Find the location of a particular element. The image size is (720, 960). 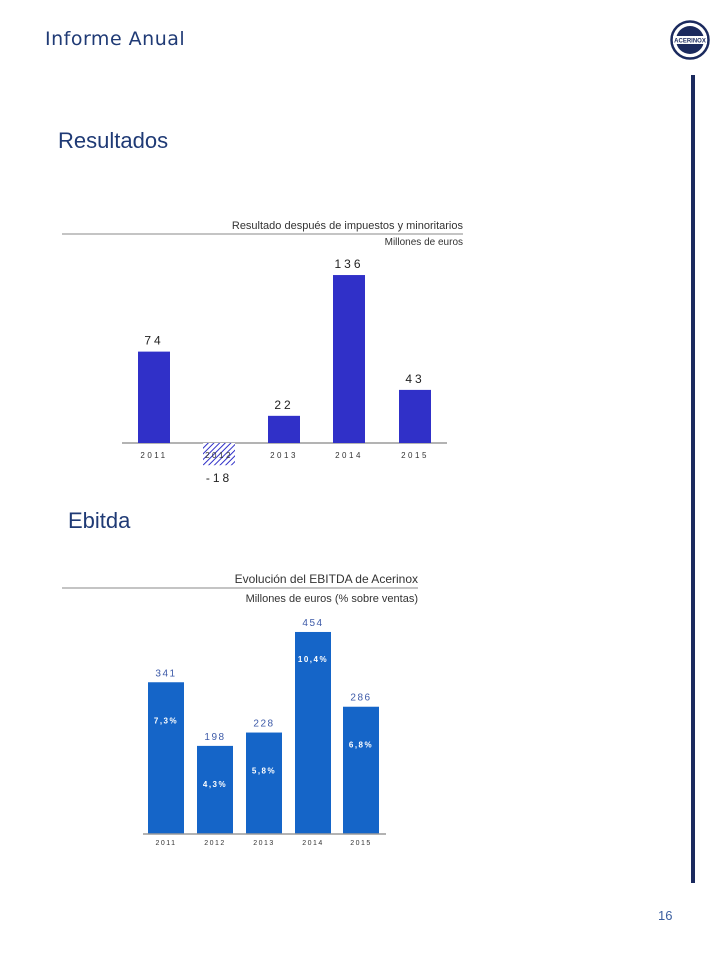

svg-text: ACERINOX is located at coordinates (690, 42).